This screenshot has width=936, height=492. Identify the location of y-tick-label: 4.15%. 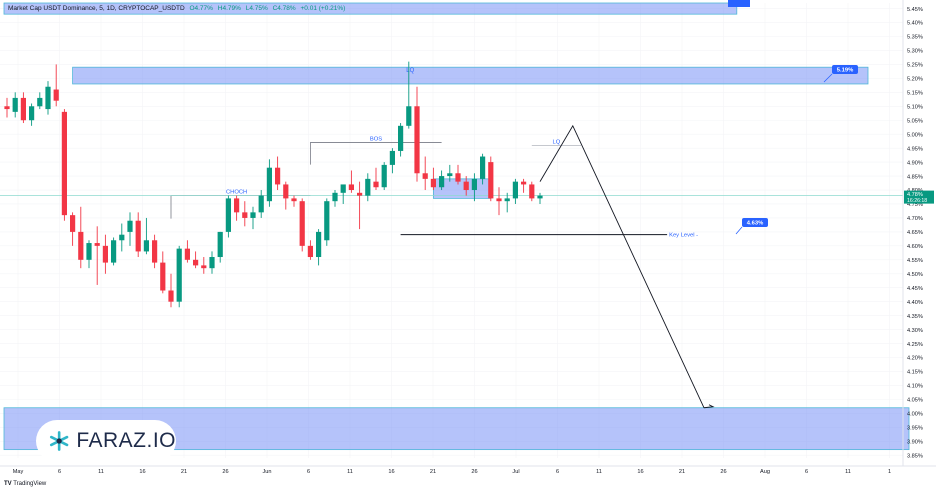
(915, 373).